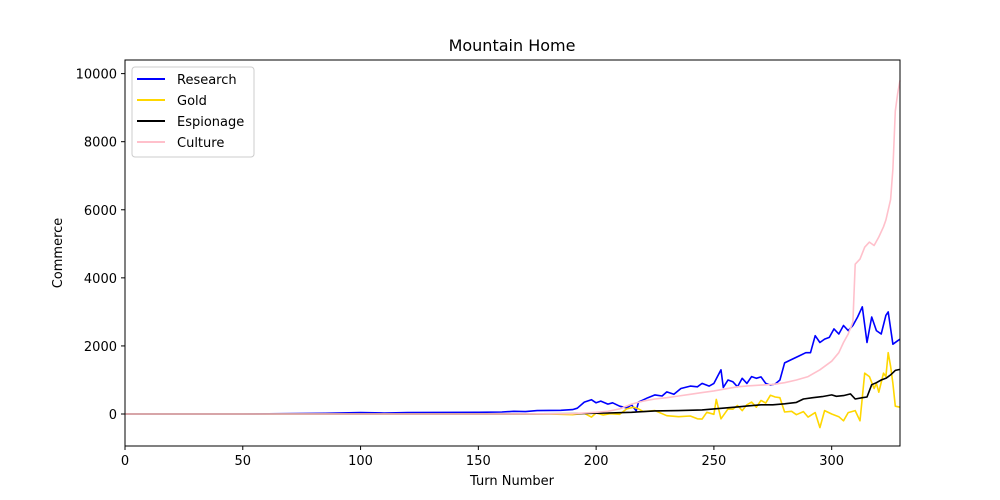 The height and width of the screenshot is (500, 1000). Describe the element at coordinates (713, 461) in the screenshot. I see `x-tick-label: 250` at that location.